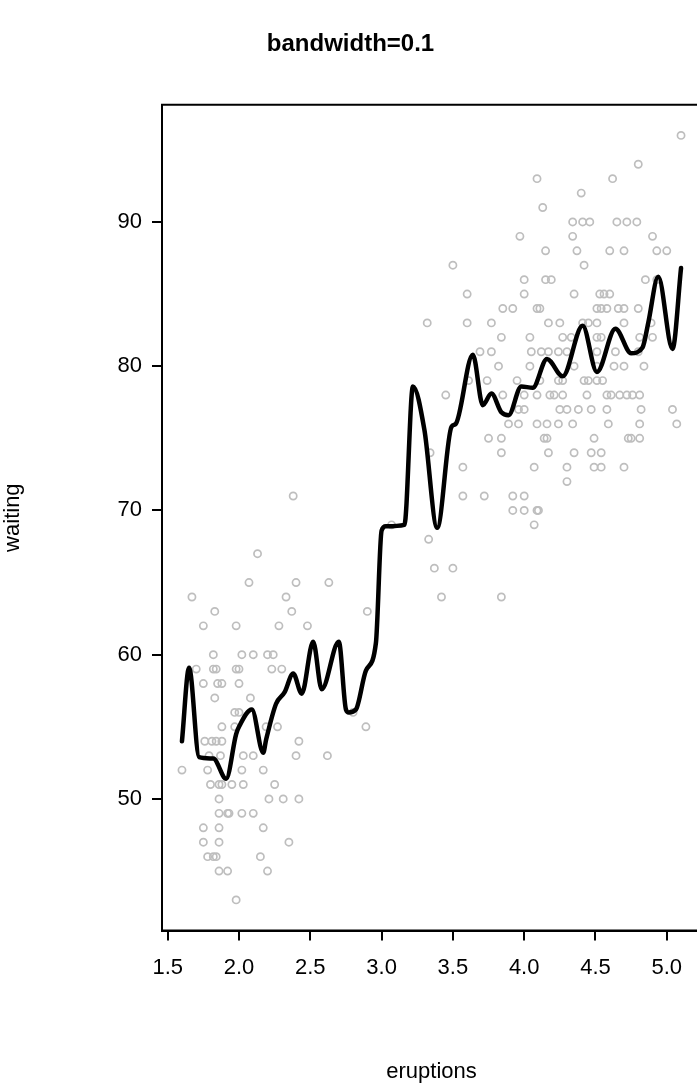  What do you see at coordinates (350, 43) in the screenshot?
I see `chart-title: bandwidth=0.1` at bounding box center [350, 43].